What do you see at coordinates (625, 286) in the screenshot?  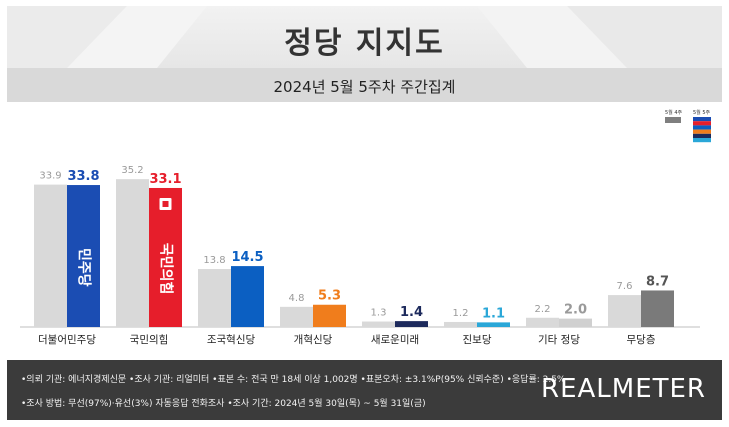 I see `data-label-prev-7: 7.6` at bounding box center [625, 286].